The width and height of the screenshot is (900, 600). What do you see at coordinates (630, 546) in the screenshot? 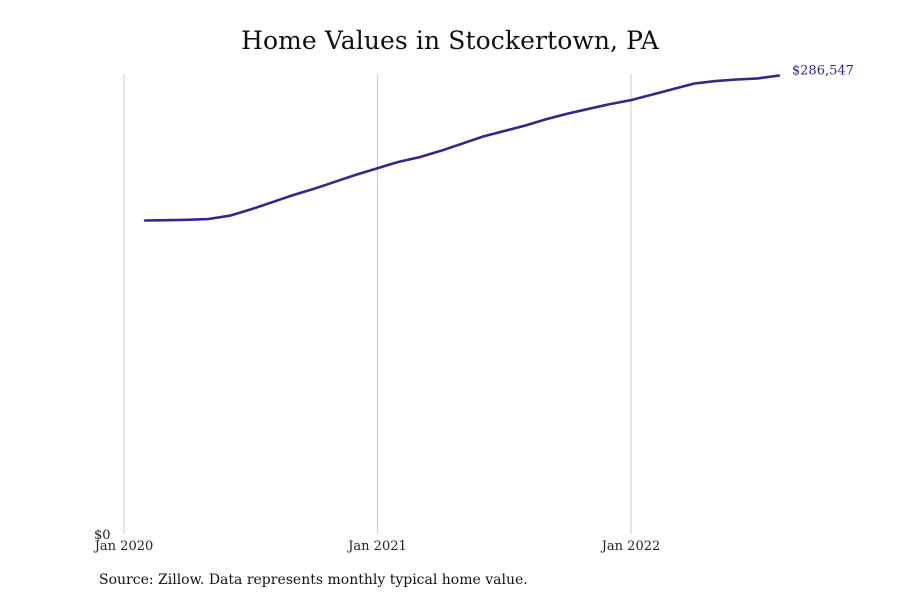
I see `x-tick-label-2: Jan 2022` at bounding box center [630, 546].